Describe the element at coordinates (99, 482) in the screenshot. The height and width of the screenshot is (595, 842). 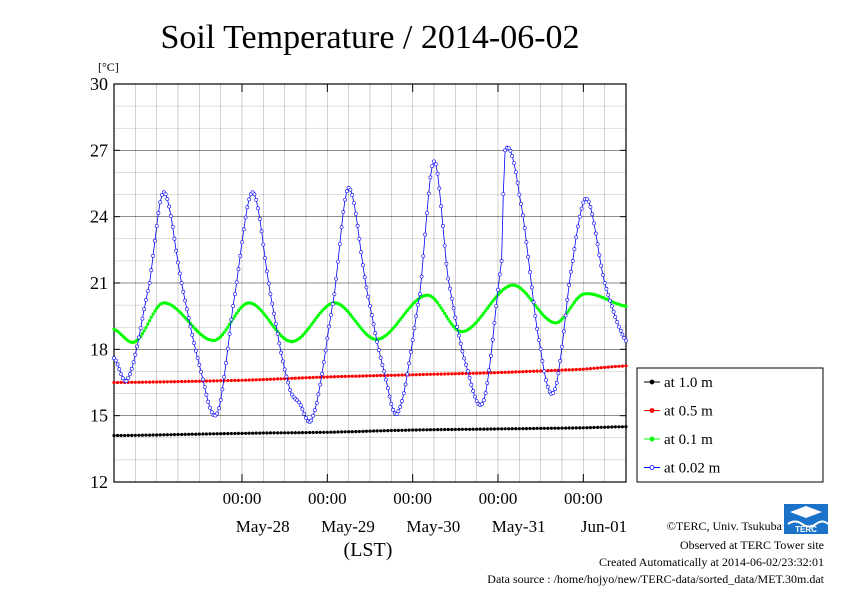
I see `y-tick-label: 12` at that location.